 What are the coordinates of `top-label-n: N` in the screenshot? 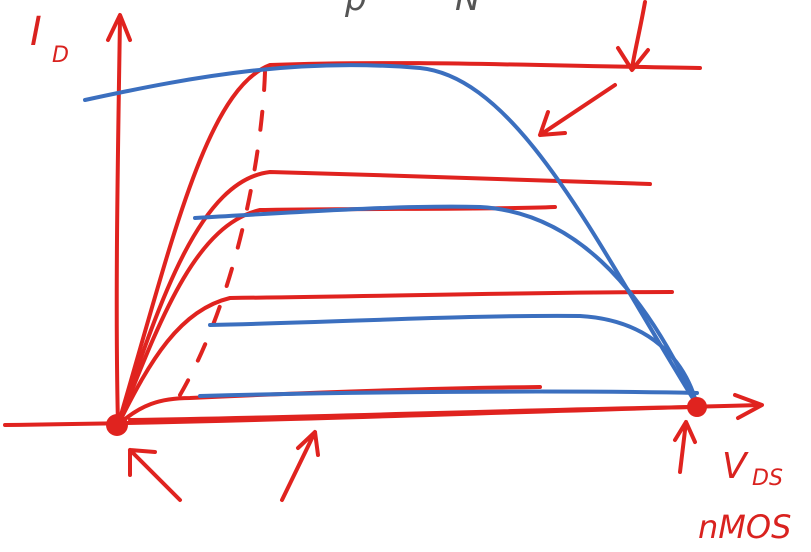 It's located at (467, 9).